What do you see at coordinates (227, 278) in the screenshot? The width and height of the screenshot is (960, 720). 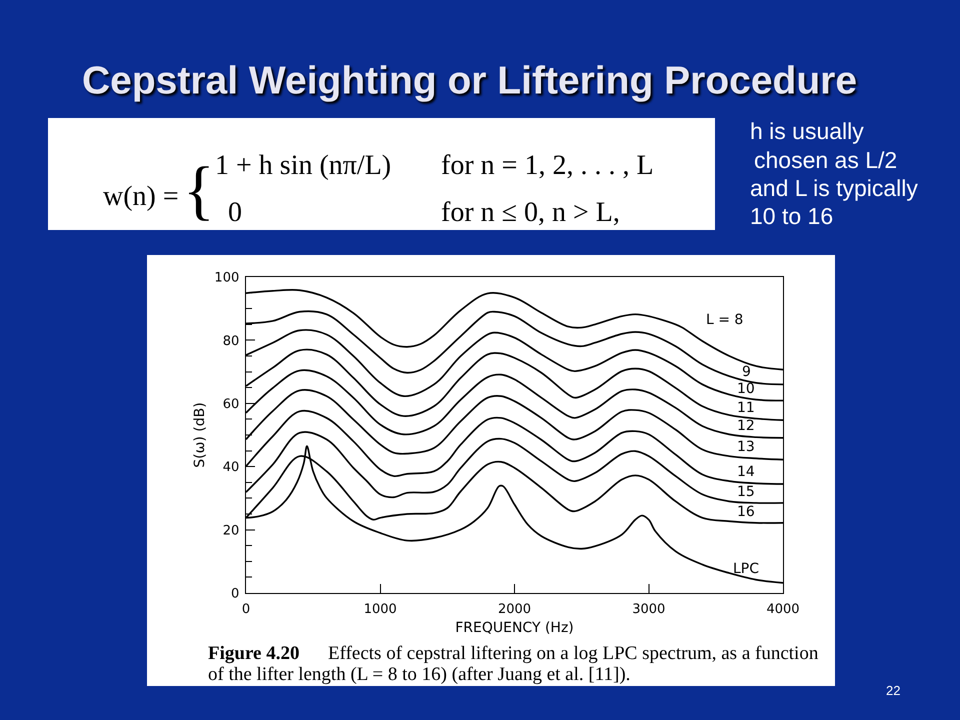 I see `y-tick-label: 100` at bounding box center [227, 278].